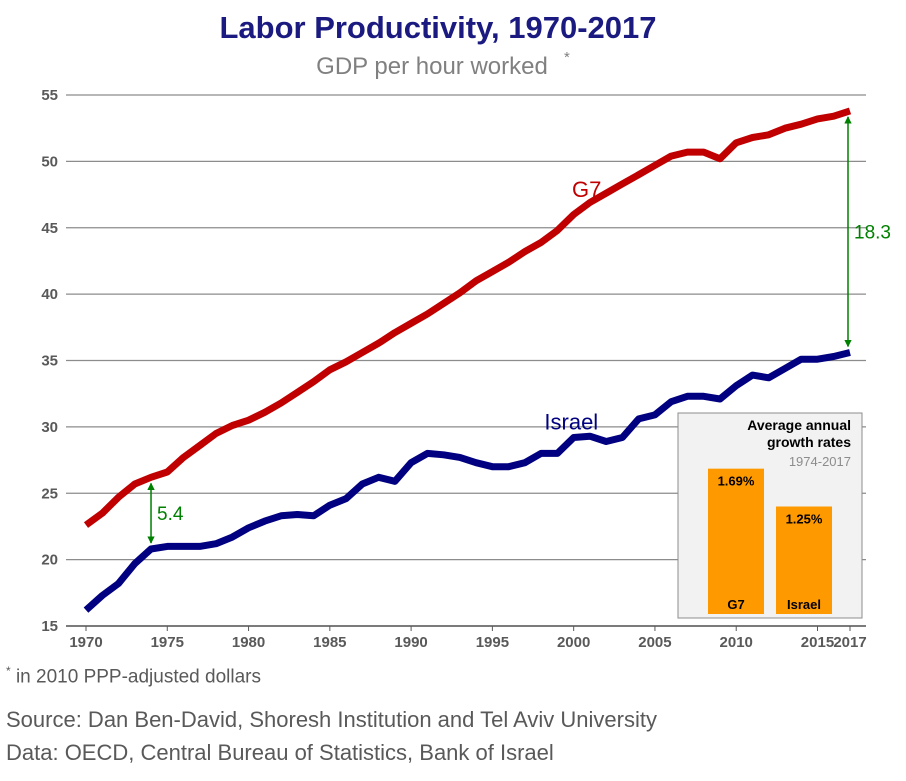 The height and width of the screenshot is (781, 906). What do you see at coordinates (49, 95) in the screenshot?
I see `y-tick-label: 55` at bounding box center [49, 95].